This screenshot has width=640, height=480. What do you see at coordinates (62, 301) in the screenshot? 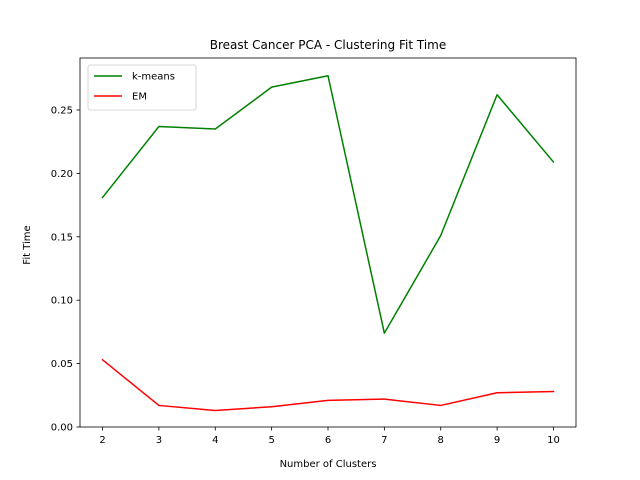
I see `y-tick-label: 0.10` at bounding box center [62, 301].